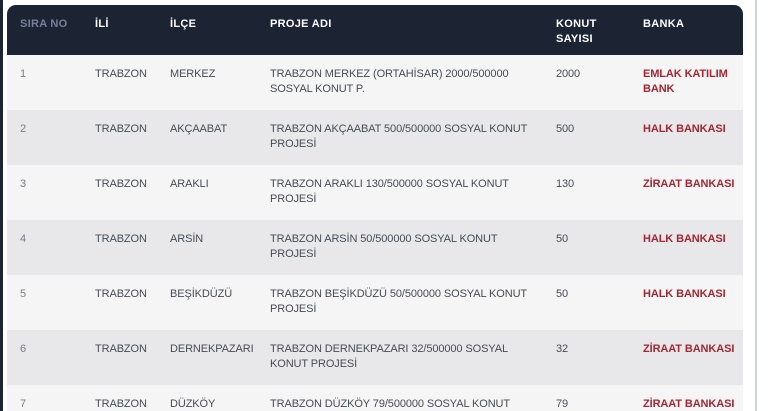 This screenshot has height=411, width=770. I want to click on cell-sira-no: 6, so click(23, 349).